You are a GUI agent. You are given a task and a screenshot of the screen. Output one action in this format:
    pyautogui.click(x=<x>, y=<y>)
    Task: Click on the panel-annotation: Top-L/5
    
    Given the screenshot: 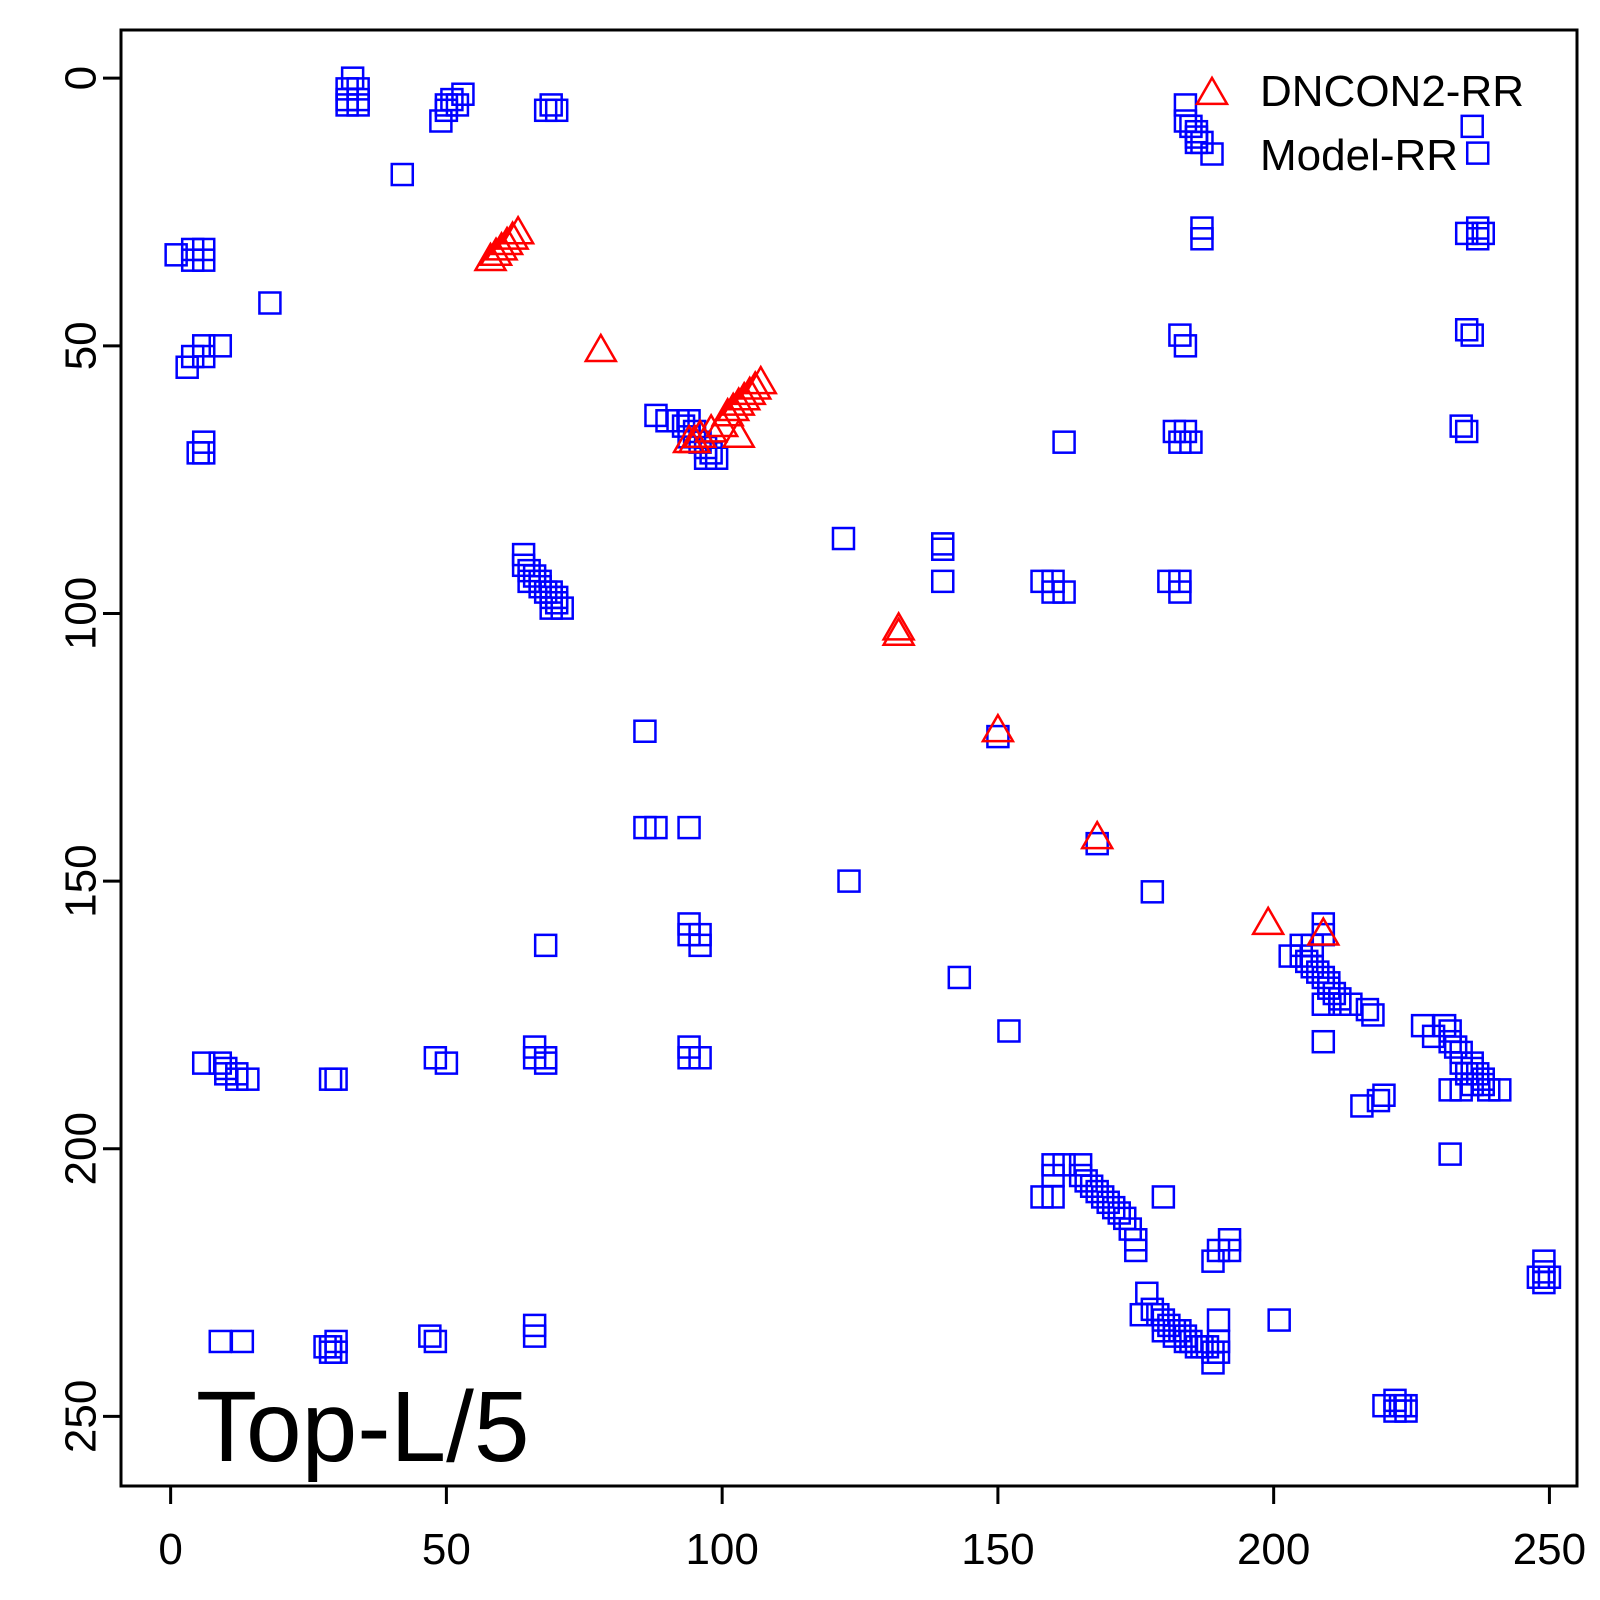 What is the action you would take?
    pyautogui.click(x=363, y=1427)
    